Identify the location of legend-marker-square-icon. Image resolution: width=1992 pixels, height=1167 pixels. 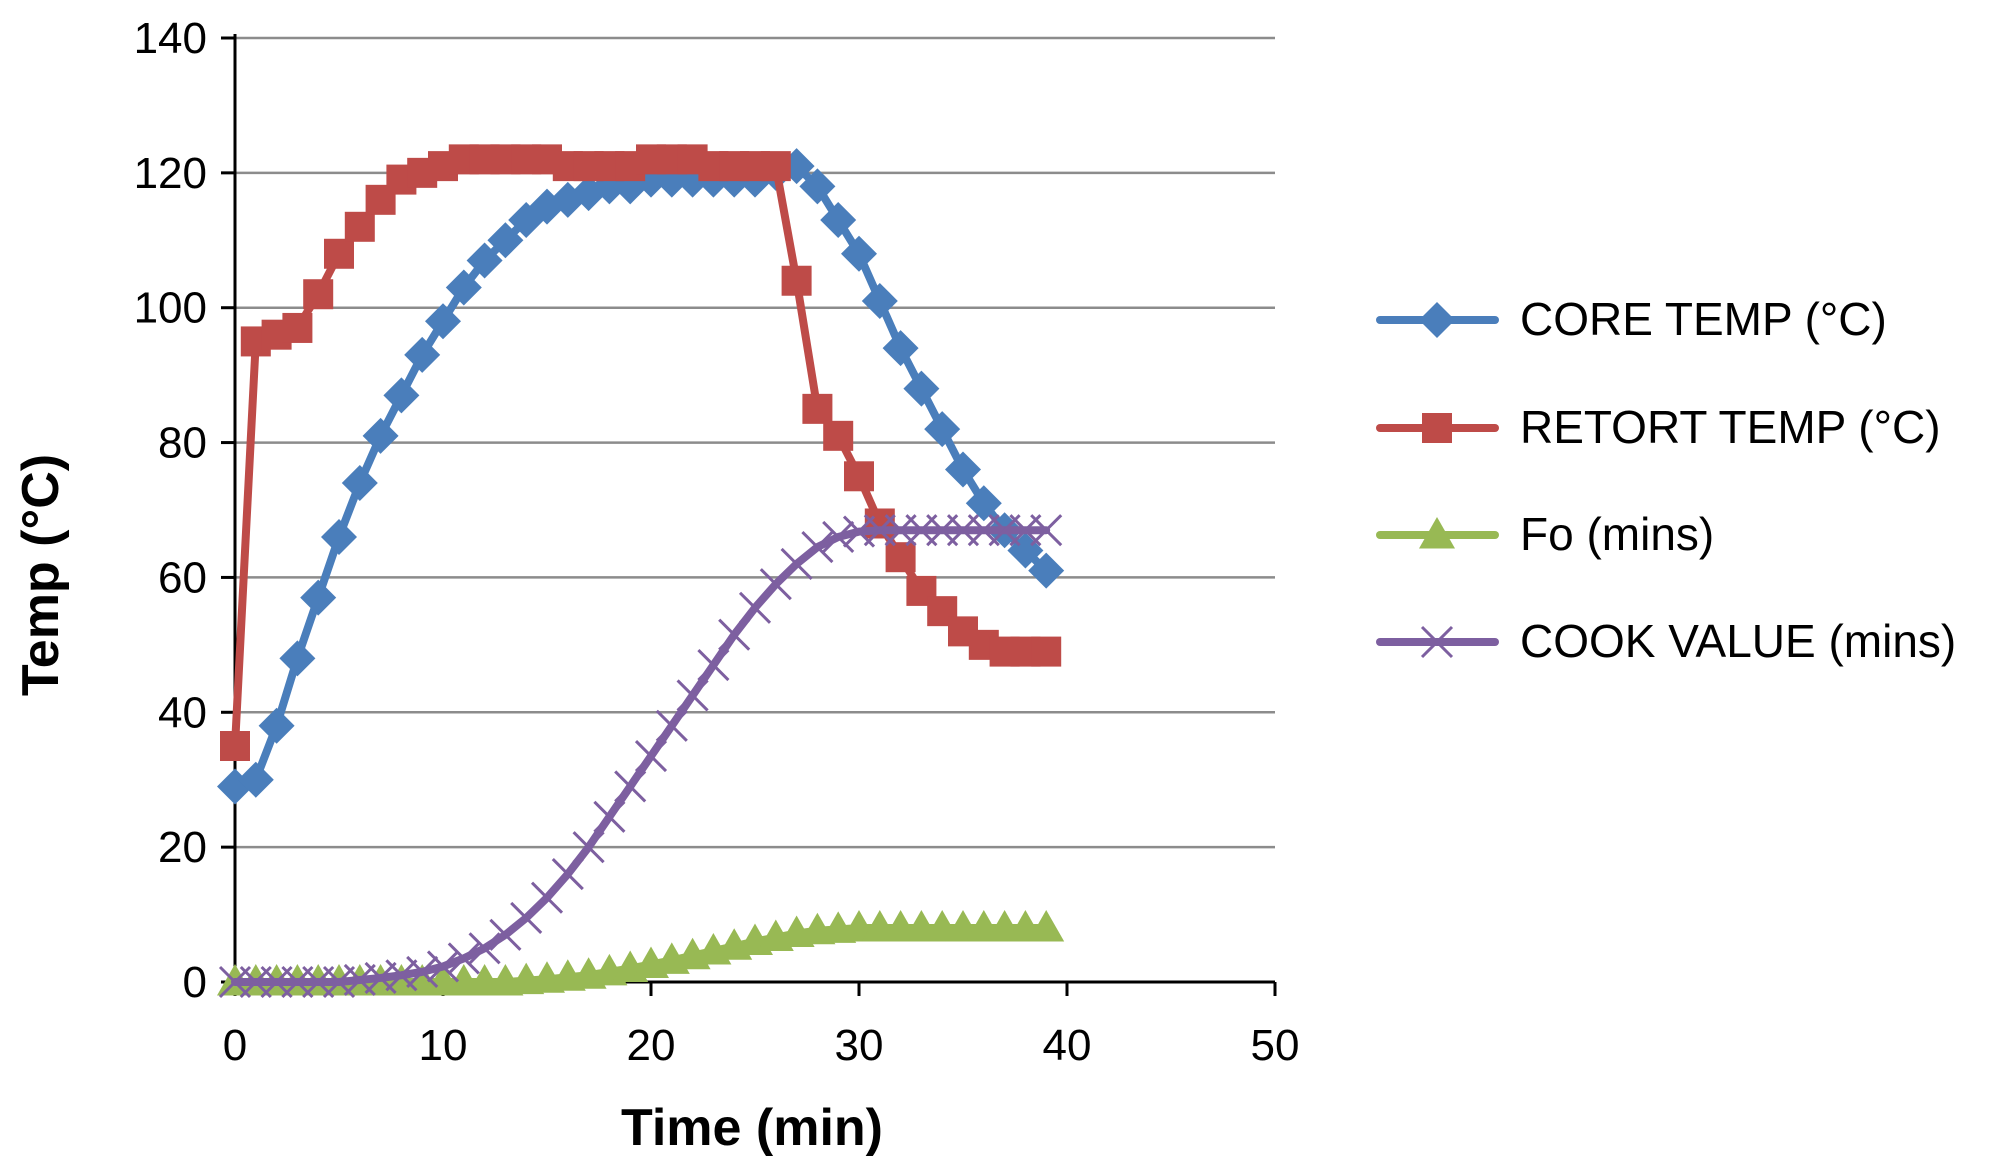
(1437, 428).